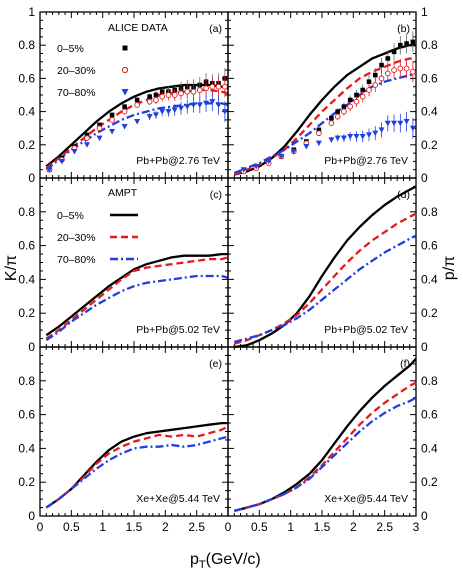 Image resolution: width=463 pixels, height=580 pixels. I want to click on panel-d: 0 0.2 0.4 0.6 0.8 (d) Pb+Pb@5.02 TeV, so click(332, 265).